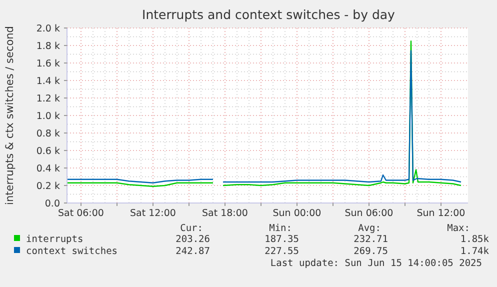 The image size is (497, 287). What do you see at coordinates (48, 64) in the screenshot?
I see `y-tick-label: 1.6 k` at bounding box center [48, 64].